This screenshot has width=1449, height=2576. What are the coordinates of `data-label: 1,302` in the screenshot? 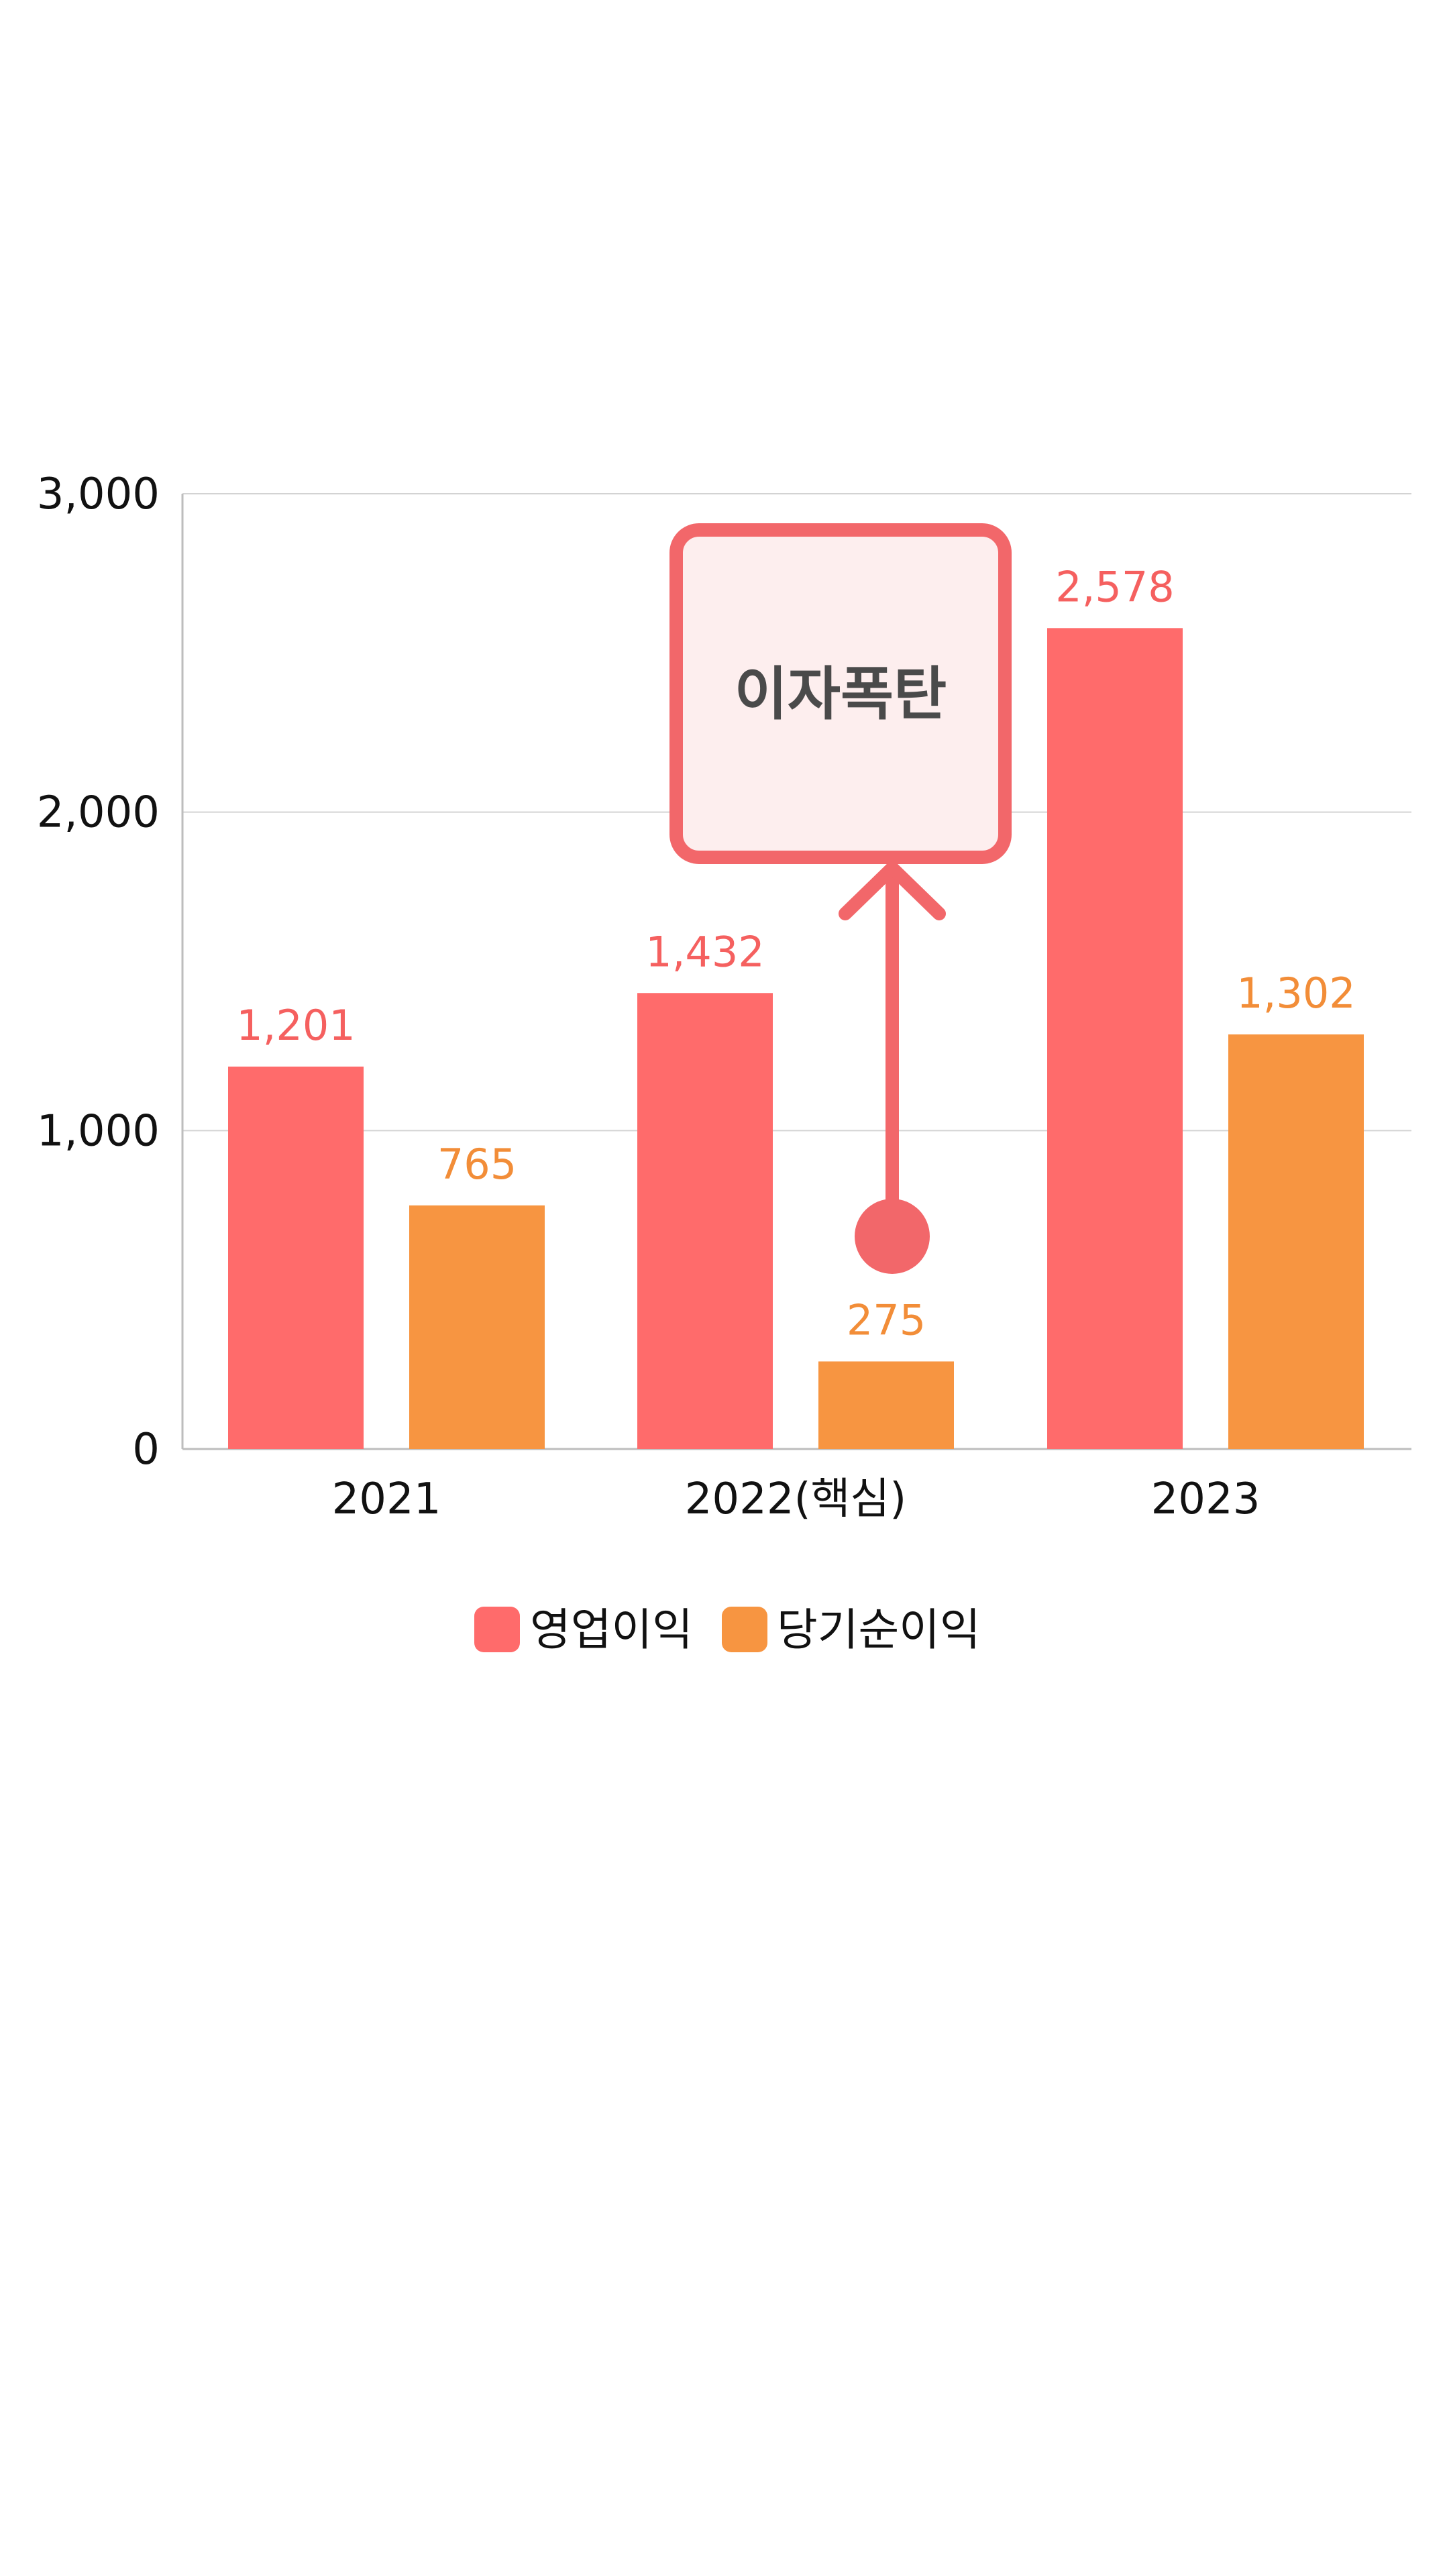 It's located at (1296, 993).